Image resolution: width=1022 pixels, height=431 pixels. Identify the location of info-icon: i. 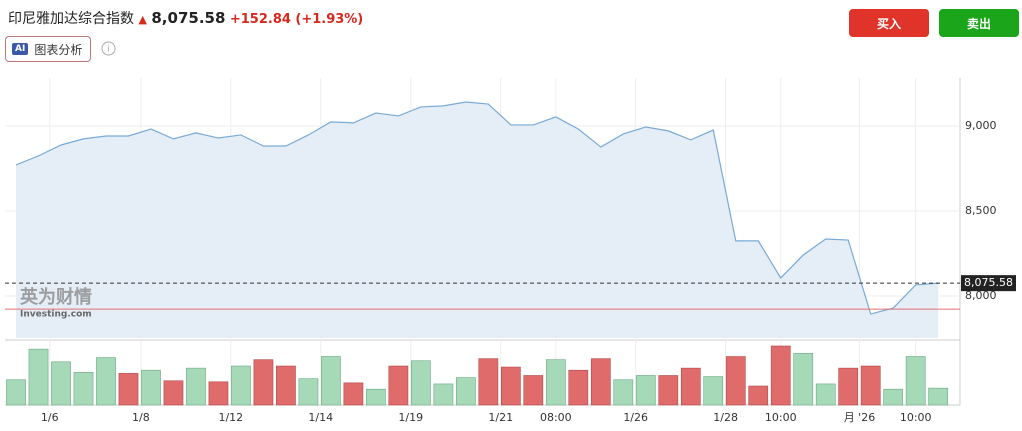
(108, 48).